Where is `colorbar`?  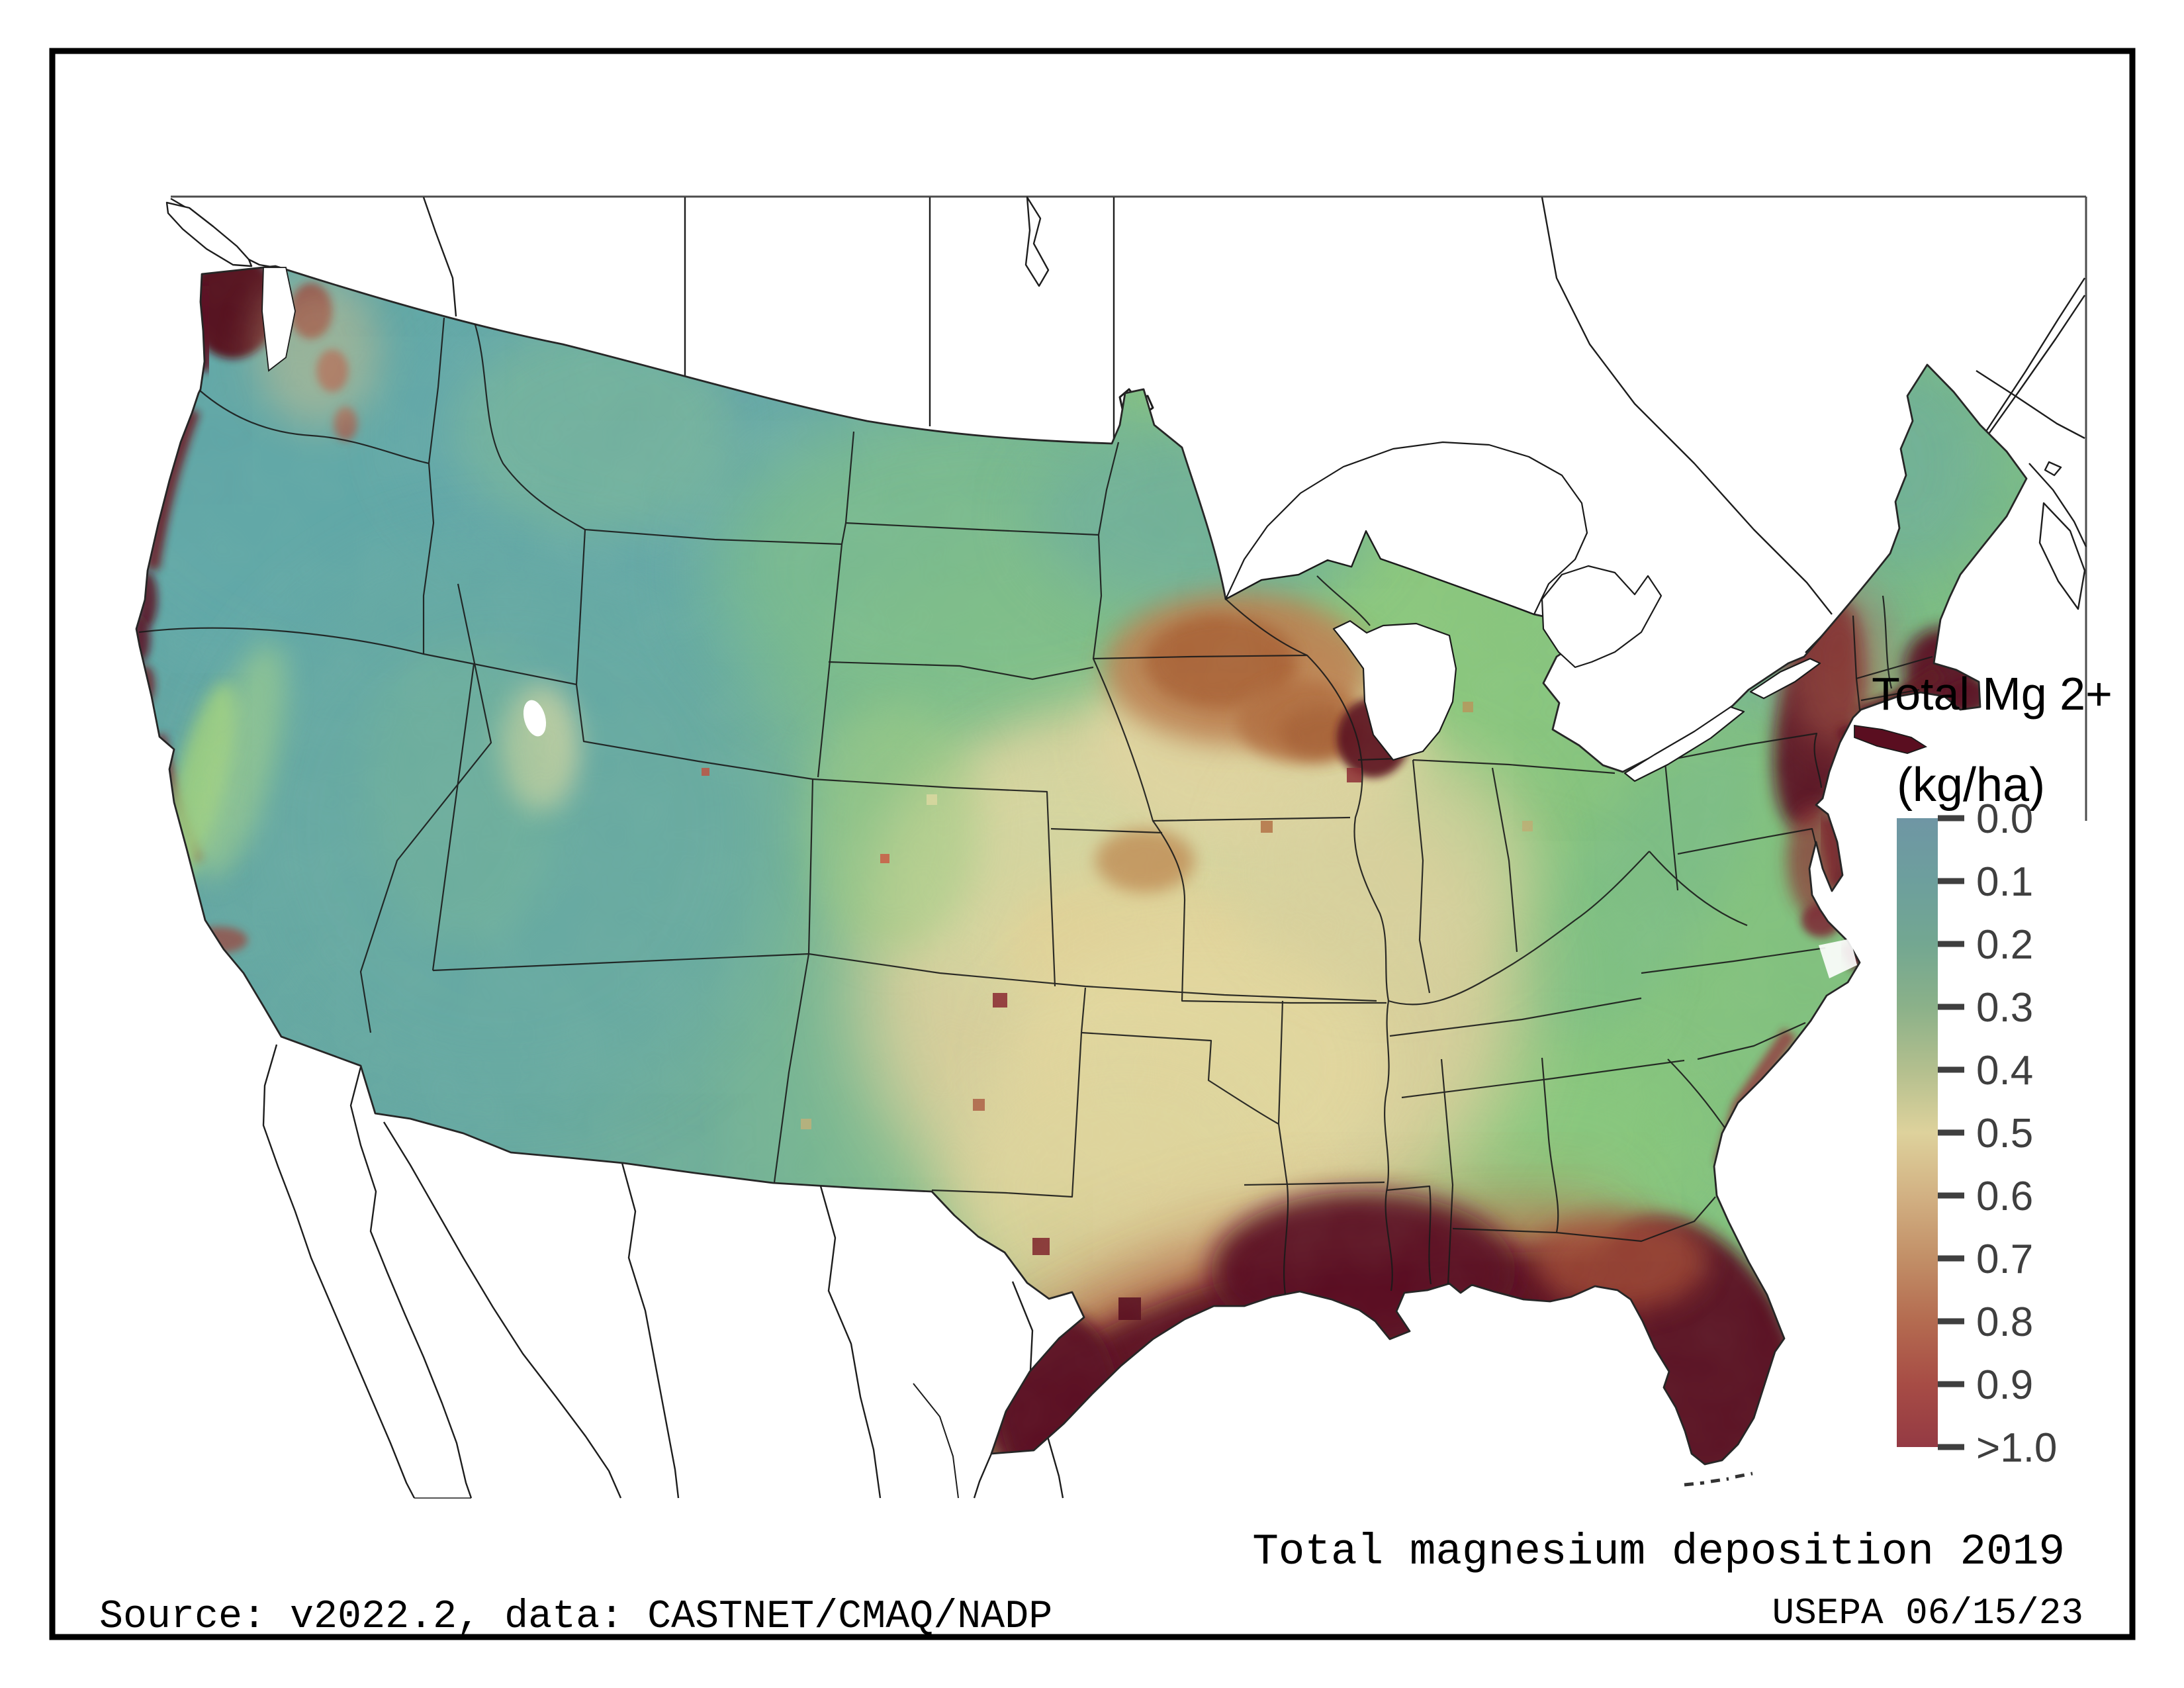
colorbar is located at coordinates (1917, 1132).